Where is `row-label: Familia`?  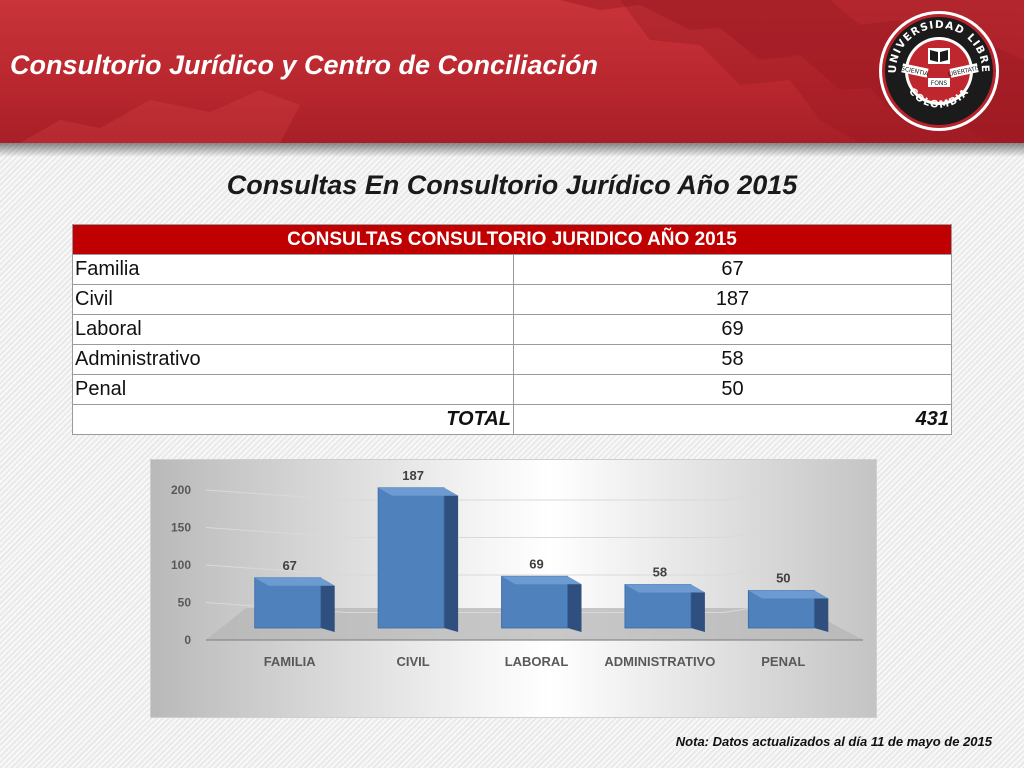
row-label: Familia is located at coordinates (293, 269).